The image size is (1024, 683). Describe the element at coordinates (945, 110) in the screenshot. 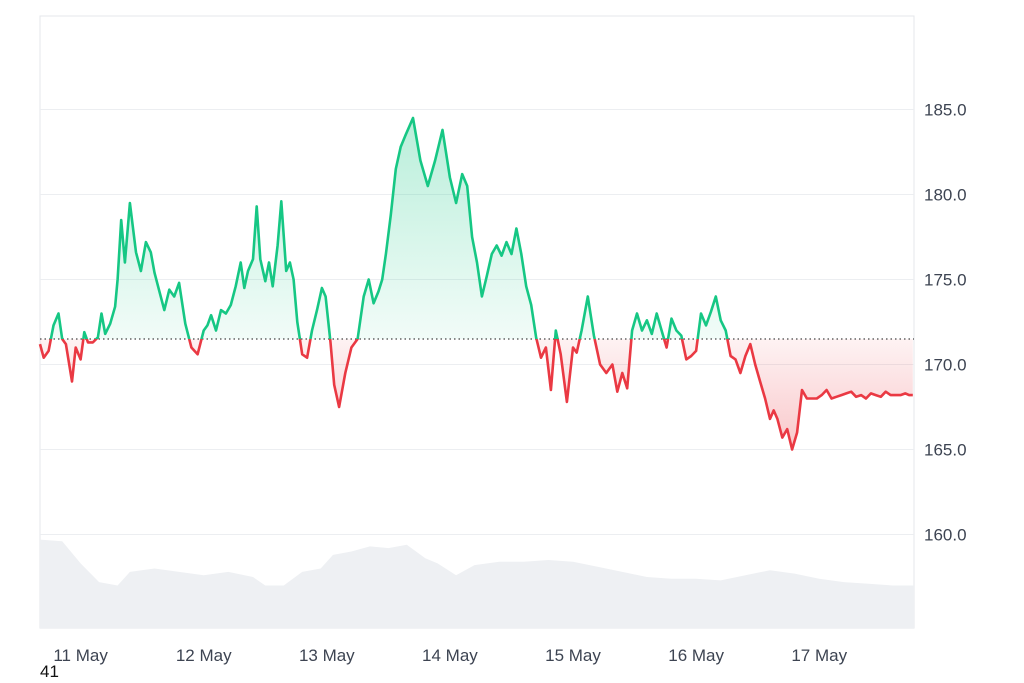

I see `y-tick-label: 185.0` at that location.